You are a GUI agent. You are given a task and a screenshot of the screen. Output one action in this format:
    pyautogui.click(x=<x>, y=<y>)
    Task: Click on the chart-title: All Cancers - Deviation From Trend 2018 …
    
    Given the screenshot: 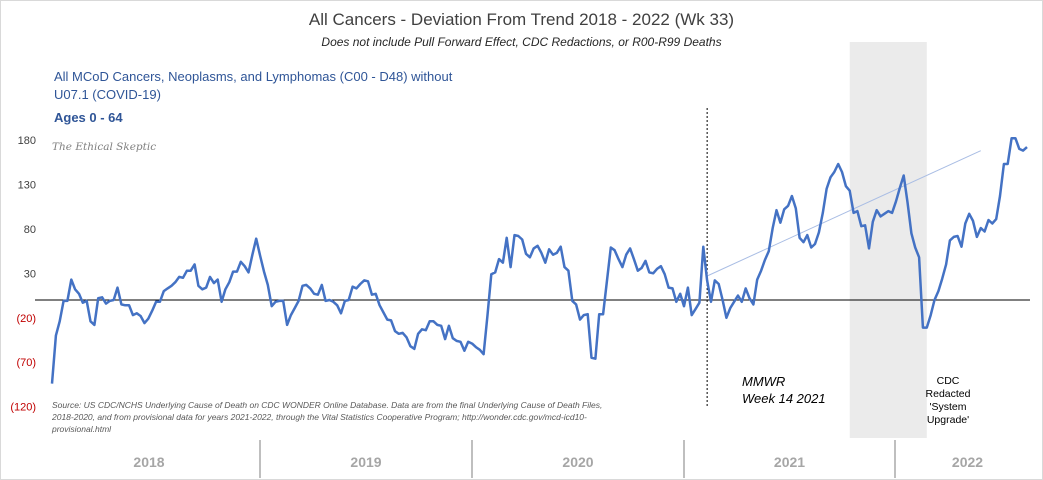 What is the action you would take?
    pyautogui.click(x=521, y=19)
    